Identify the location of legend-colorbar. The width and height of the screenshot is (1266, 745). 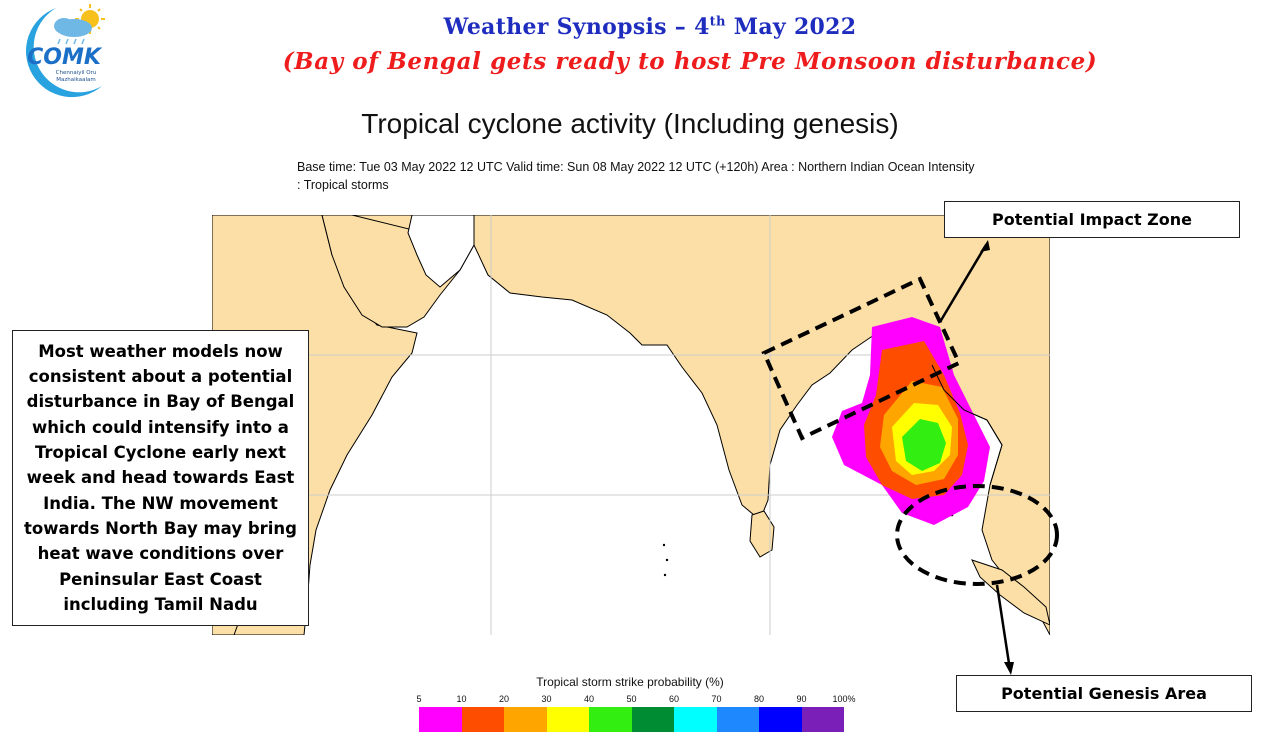
(631, 719).